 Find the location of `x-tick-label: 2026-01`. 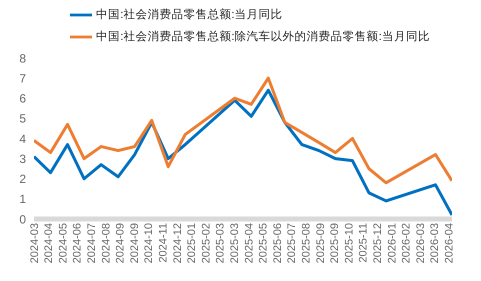

x-tick-label: 2026-01 is located at coordinates (392, 243).